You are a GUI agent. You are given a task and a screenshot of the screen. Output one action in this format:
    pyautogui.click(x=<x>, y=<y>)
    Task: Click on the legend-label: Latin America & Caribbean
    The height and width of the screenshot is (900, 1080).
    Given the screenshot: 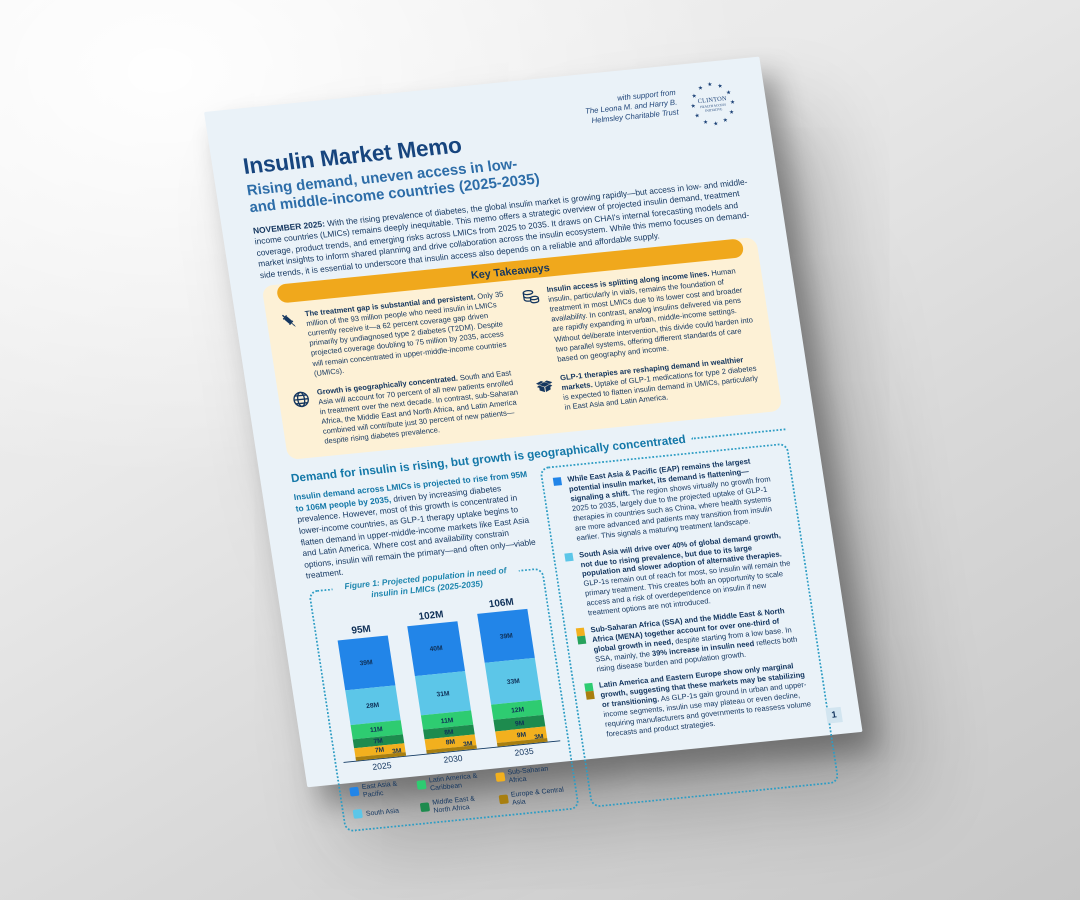 What is the action you would take?
    pyautogui.click(x=453, y=782)
    